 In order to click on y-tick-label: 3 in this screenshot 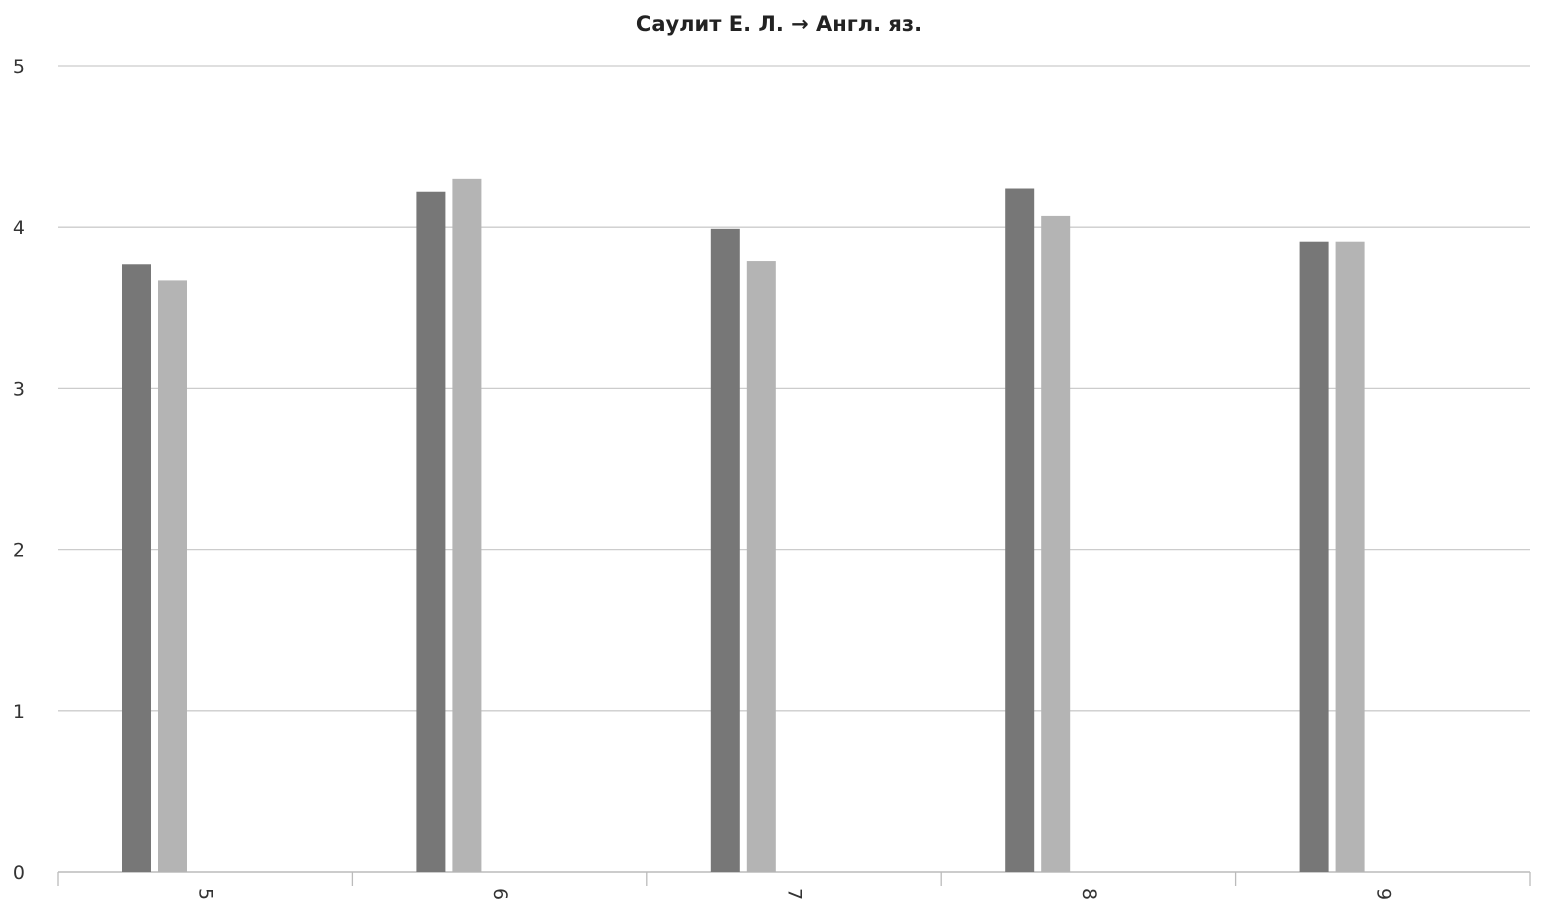, I will do `click(19, 389)`.